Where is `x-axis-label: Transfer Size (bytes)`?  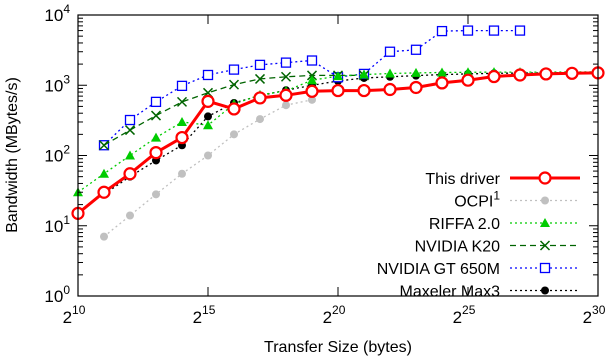 x-axis-label: Transfer Size (bytes) is located at coordinates (338, 347).